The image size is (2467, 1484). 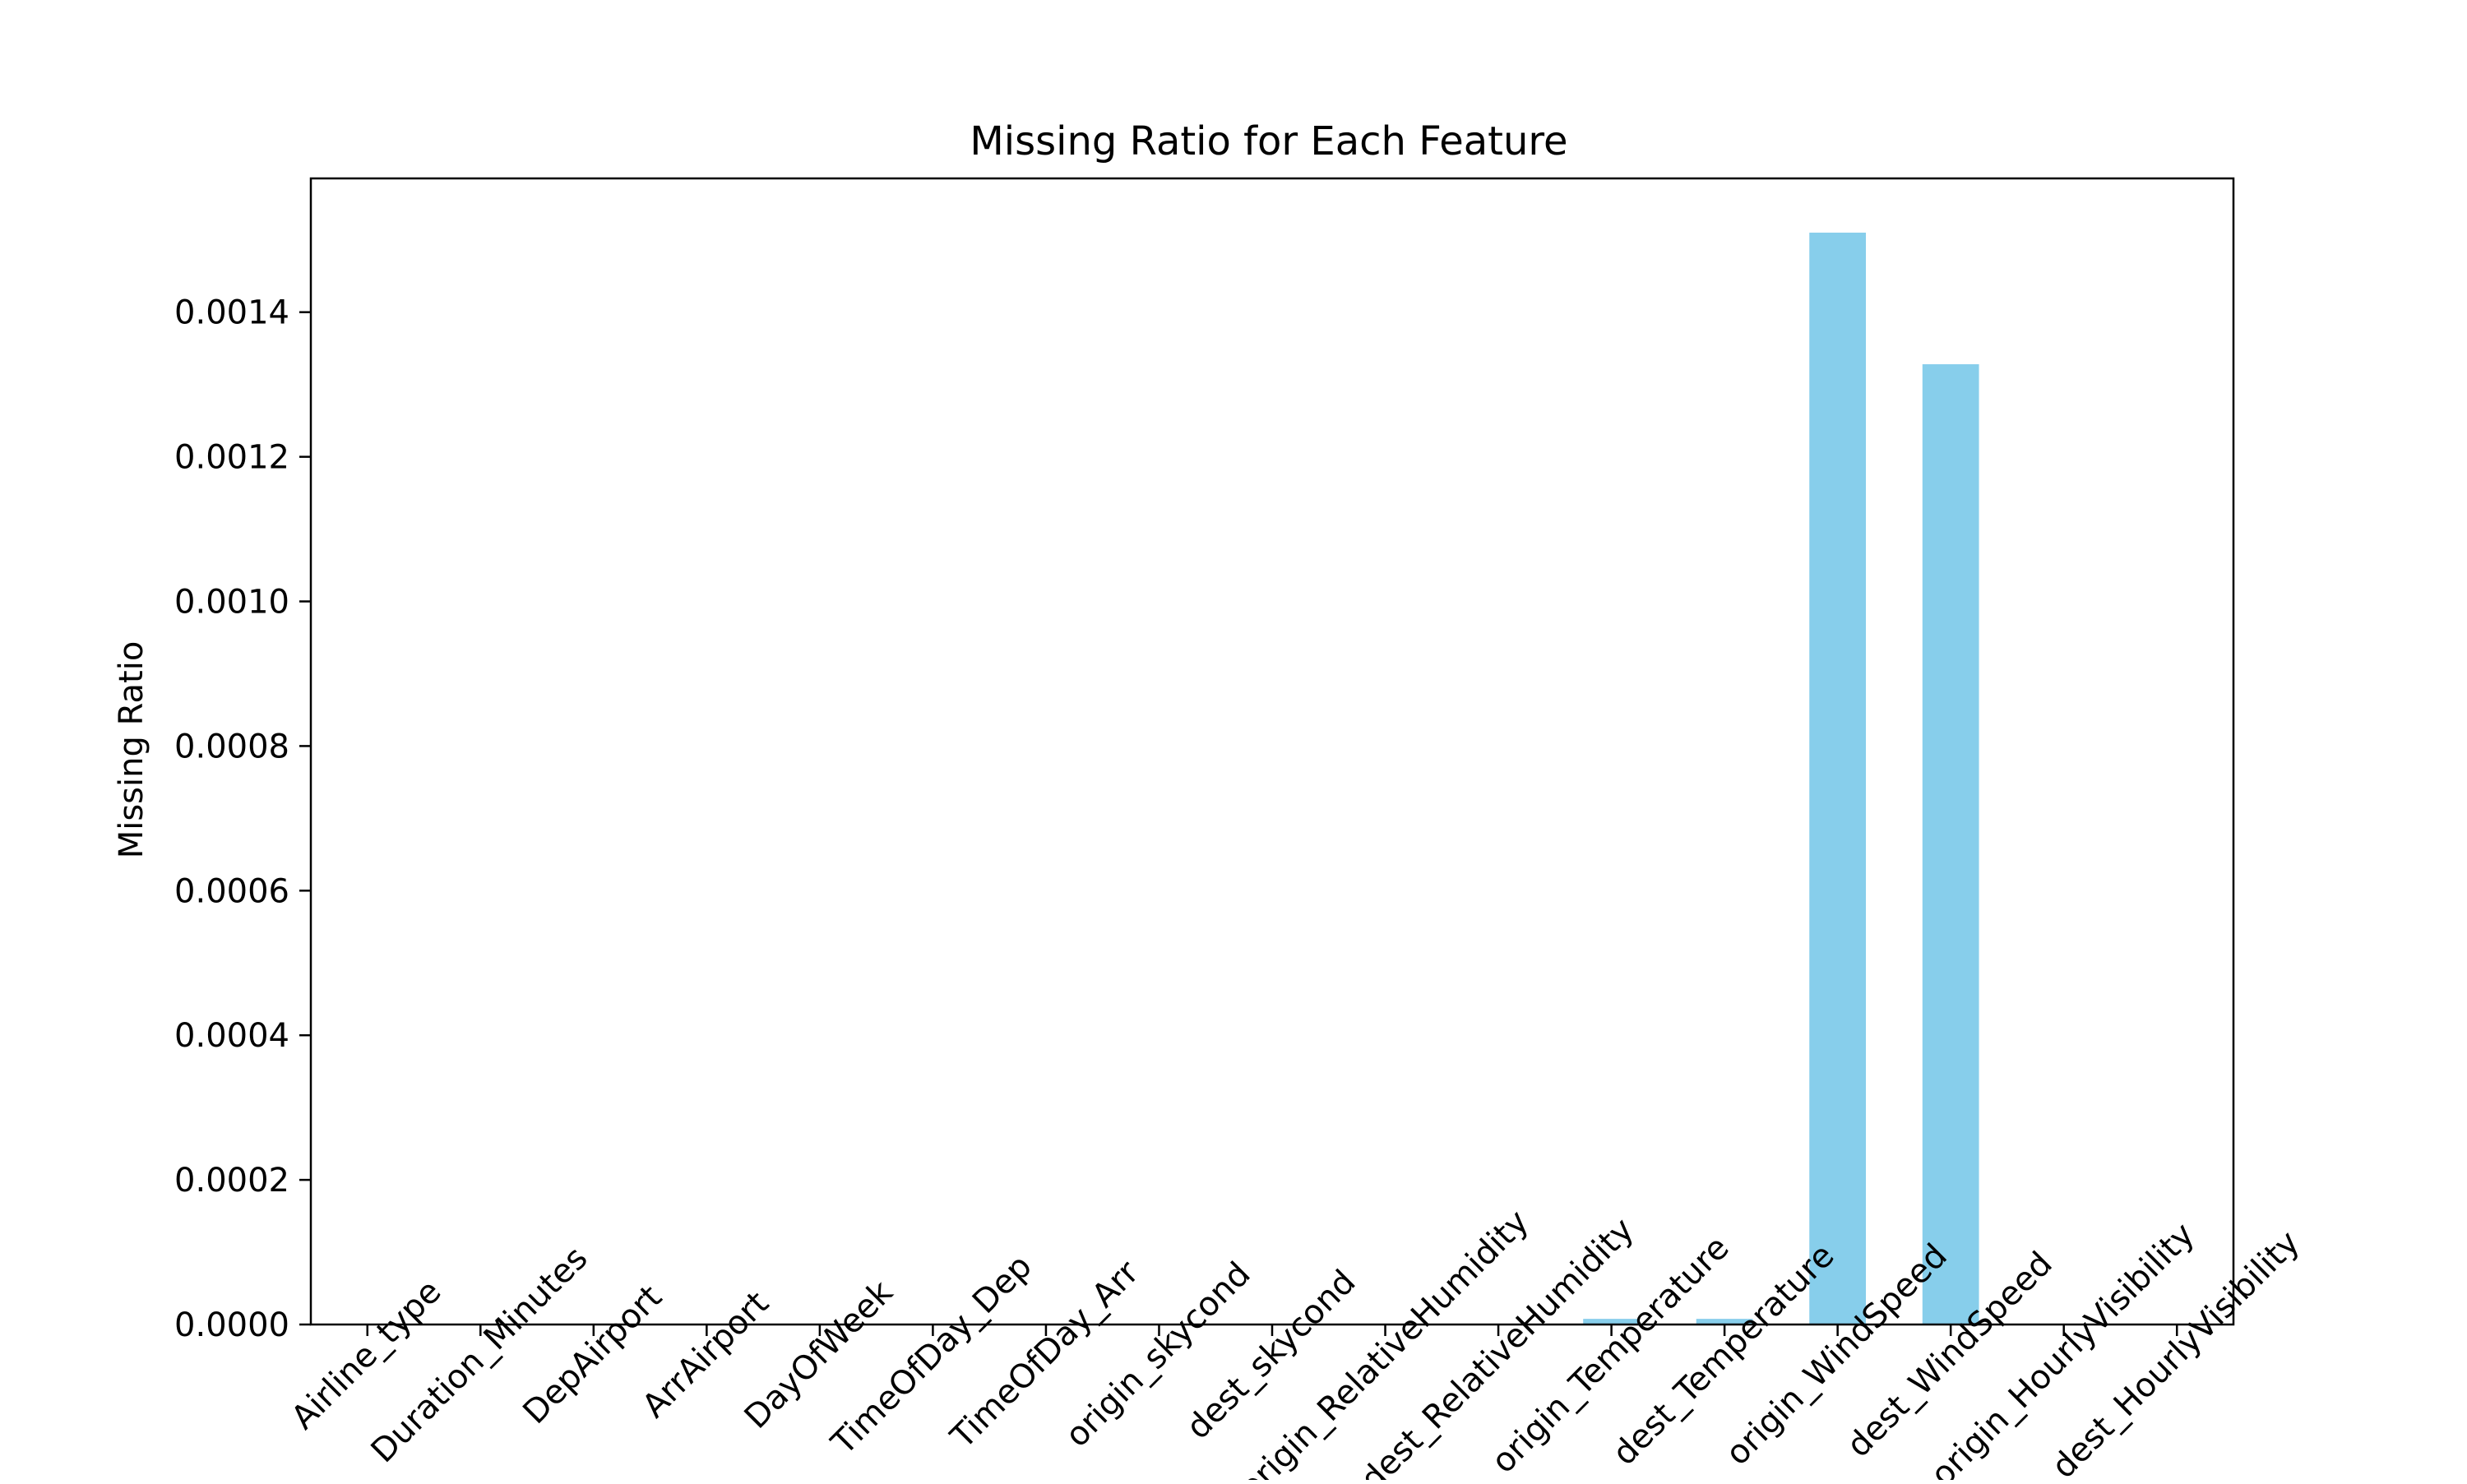 I want to click on bar-origin_Temperature, so click(x=1611, y=1322).